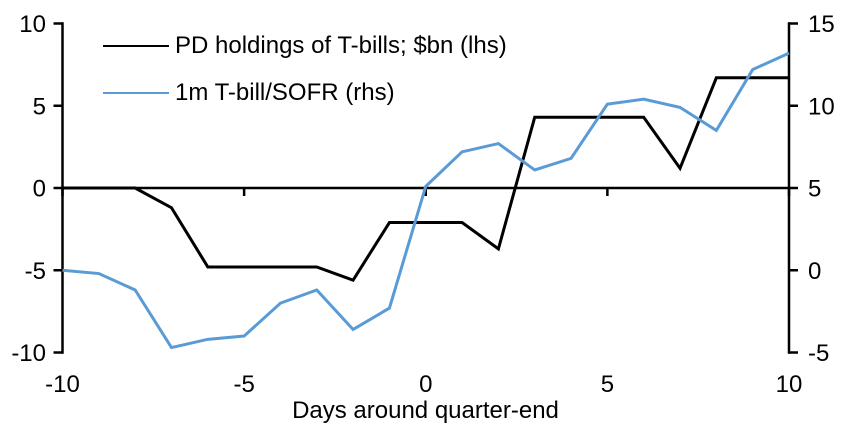 The image size is (852, 432). I want to click on left-tick-label: 0, so click(39, 189).